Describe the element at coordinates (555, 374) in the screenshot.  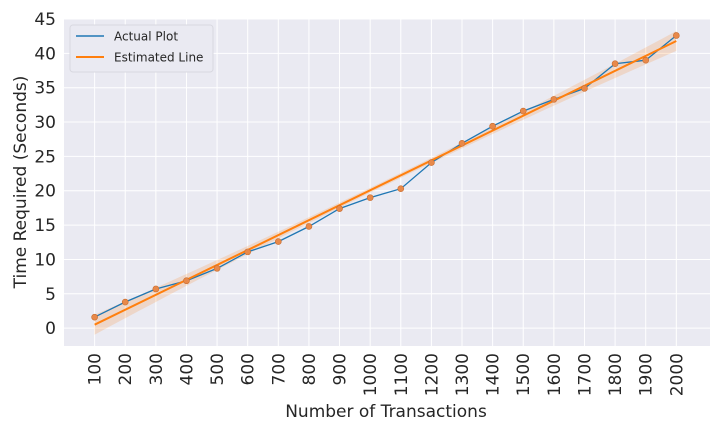
I see `x-tick-label: 1600` at that location.